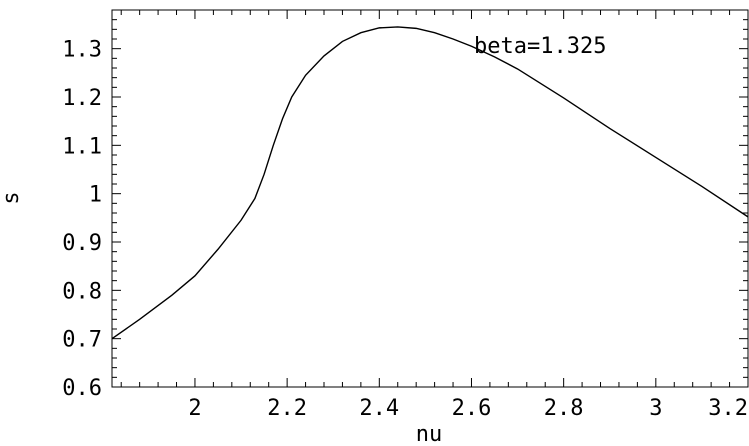 This screenshot has width=749, height=446. What do you see at coordinates (82, 388) in the screenshot?
I see `y-tick-label: 0.6` at bounding box center [82, 388].